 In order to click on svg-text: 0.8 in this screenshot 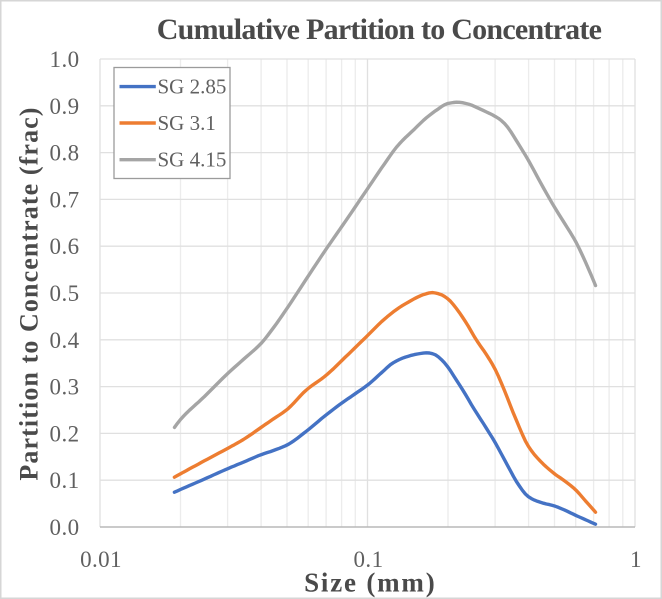, I will do `click(65, 153)`.